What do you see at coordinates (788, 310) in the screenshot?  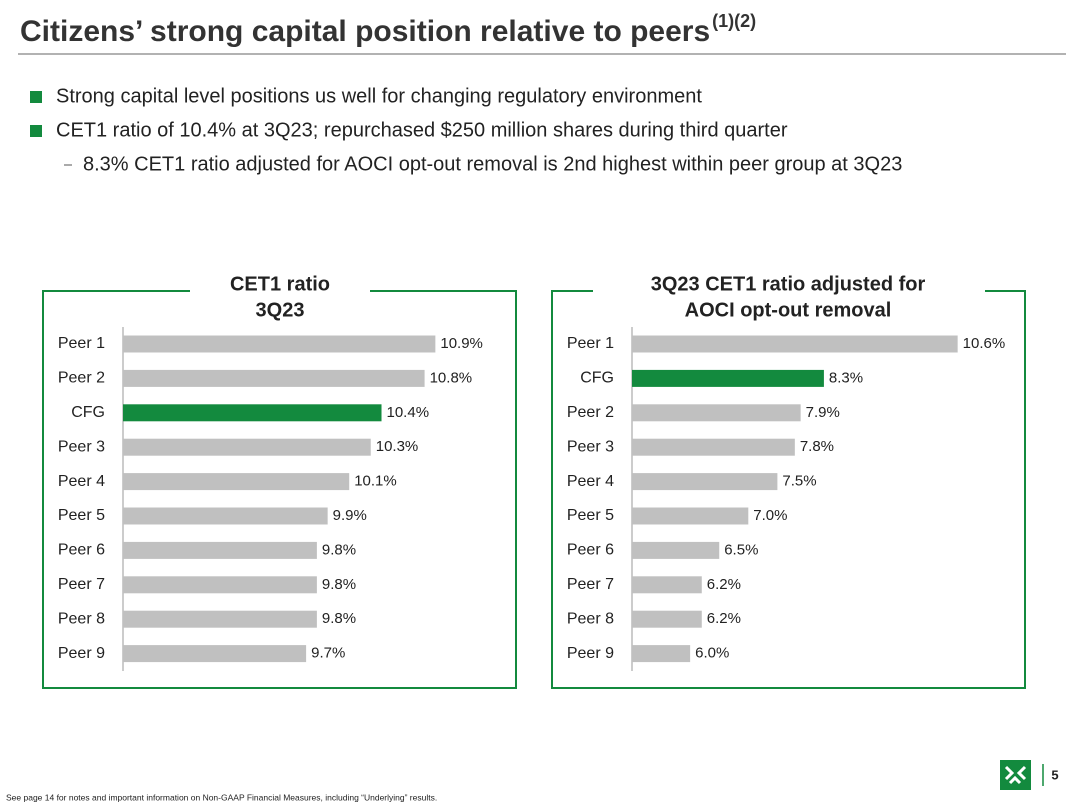 I see `chart-title: AOCI opt-out removal` at bounding box center [788, 310].